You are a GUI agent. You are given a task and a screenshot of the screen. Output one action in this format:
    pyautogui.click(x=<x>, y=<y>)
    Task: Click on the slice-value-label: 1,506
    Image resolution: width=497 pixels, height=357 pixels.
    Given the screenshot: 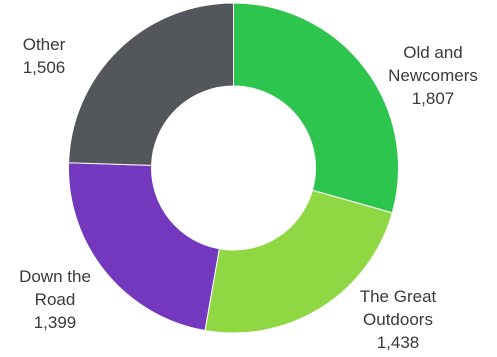 What is the action you would take?
    pyautogui.click(x=44, y=67)
    